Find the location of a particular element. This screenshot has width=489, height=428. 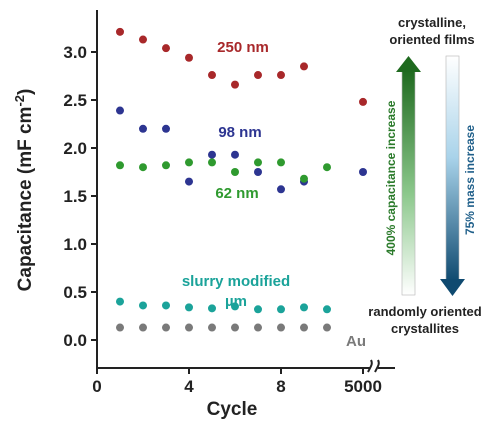

y-tick-label-6: 3.0 is located at coordinates (75, 52).